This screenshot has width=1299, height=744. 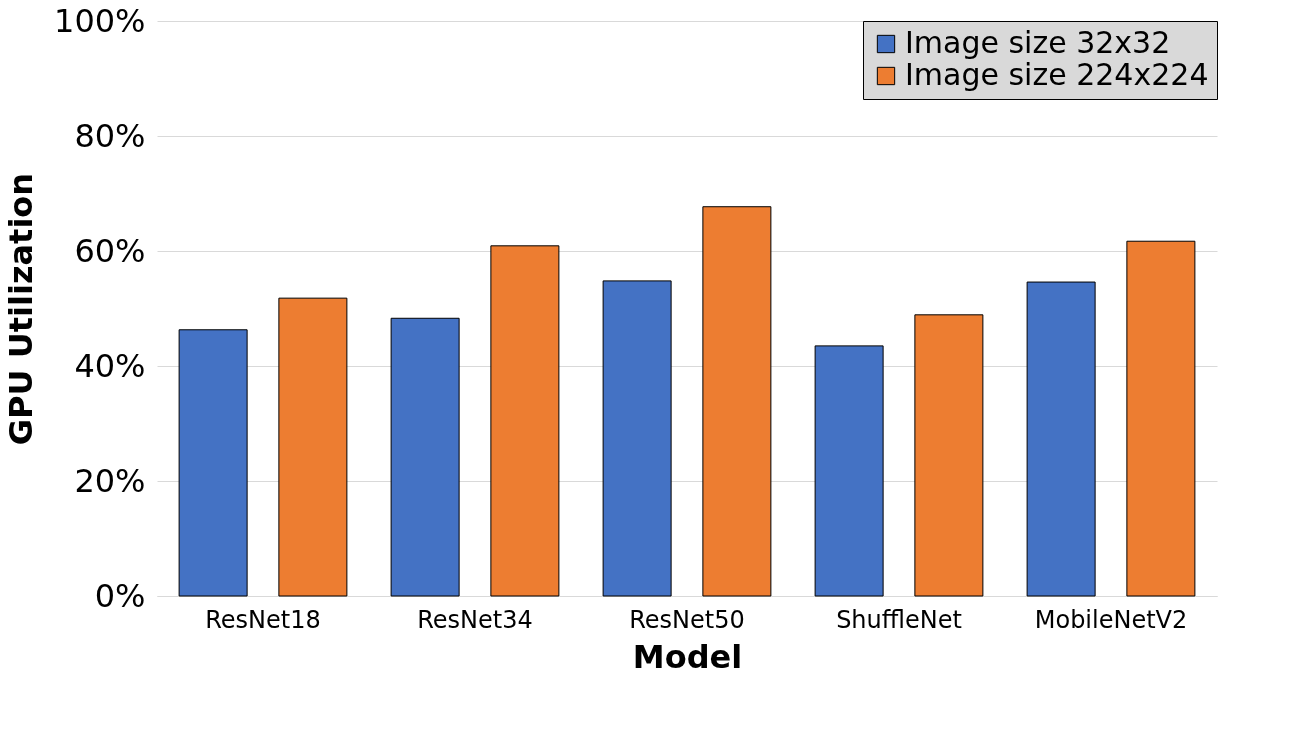 What do you see at coordinates (899, 619) in the screenshot?
I see `x-tick-label: ShuffleNet` at bounding box center [899, 619].